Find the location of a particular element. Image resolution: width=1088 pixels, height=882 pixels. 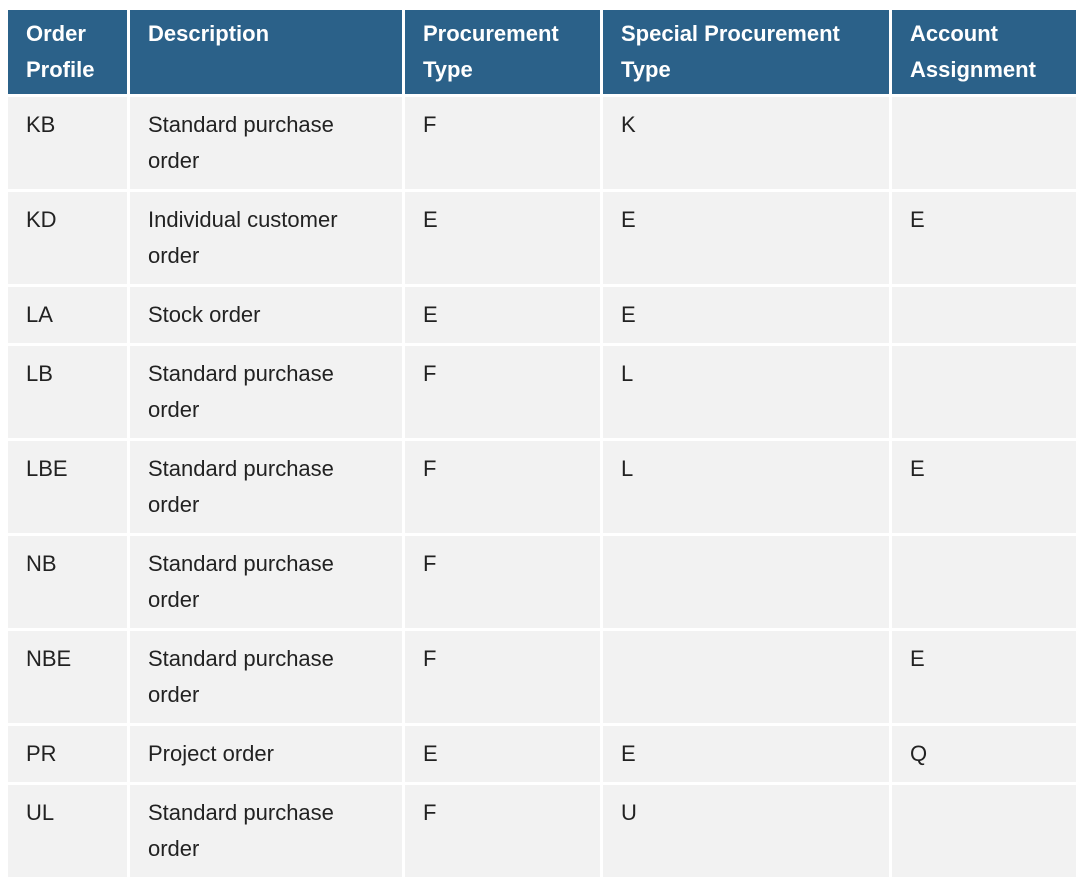

table-cell: LBE is located at coordinates (67, 487).